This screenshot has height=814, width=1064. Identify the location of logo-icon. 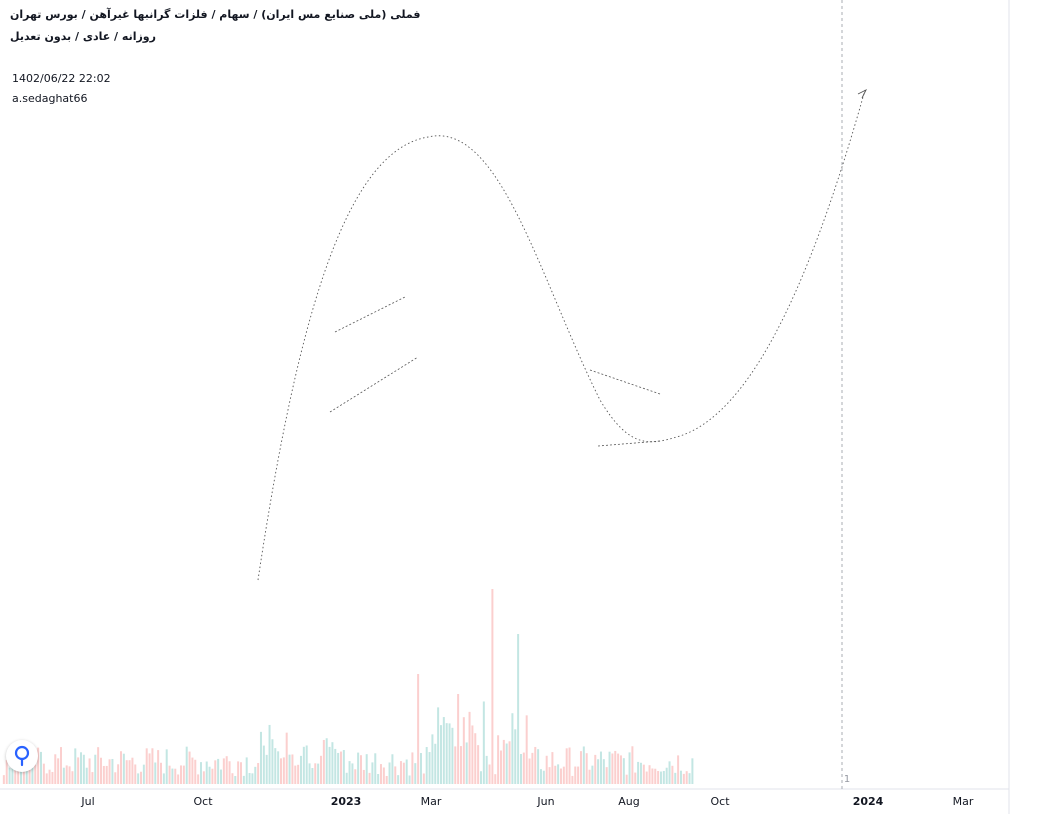
(22, 756).